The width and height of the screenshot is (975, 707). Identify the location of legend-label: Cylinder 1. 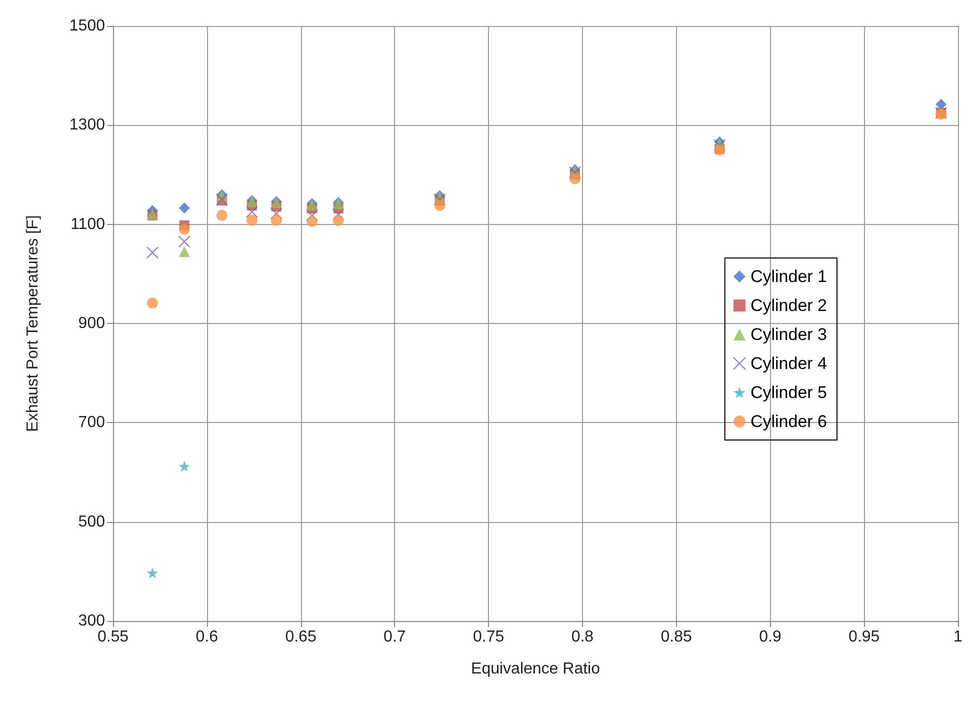
(789, 276).